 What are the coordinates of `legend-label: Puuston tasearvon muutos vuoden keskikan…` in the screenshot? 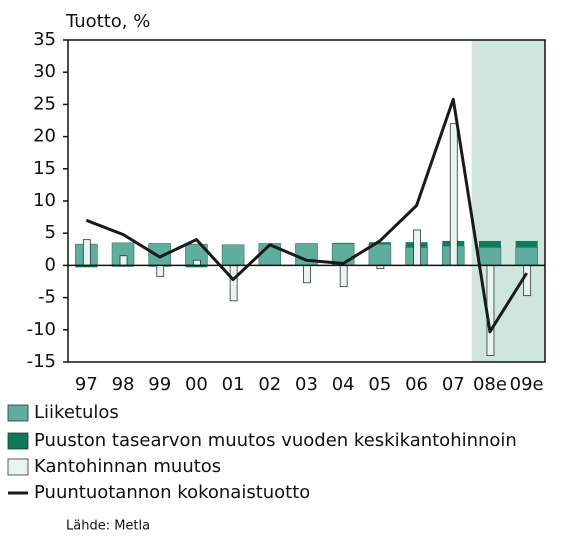 It's located at (275, 440).